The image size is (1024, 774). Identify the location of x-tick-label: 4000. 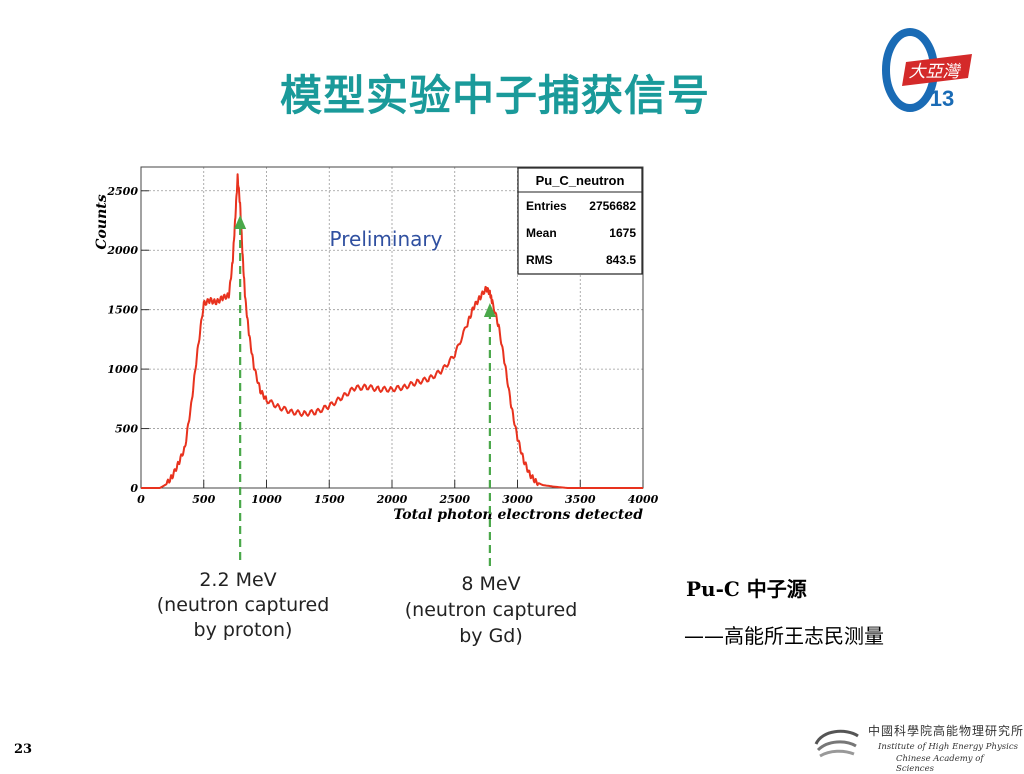
(643, 499).